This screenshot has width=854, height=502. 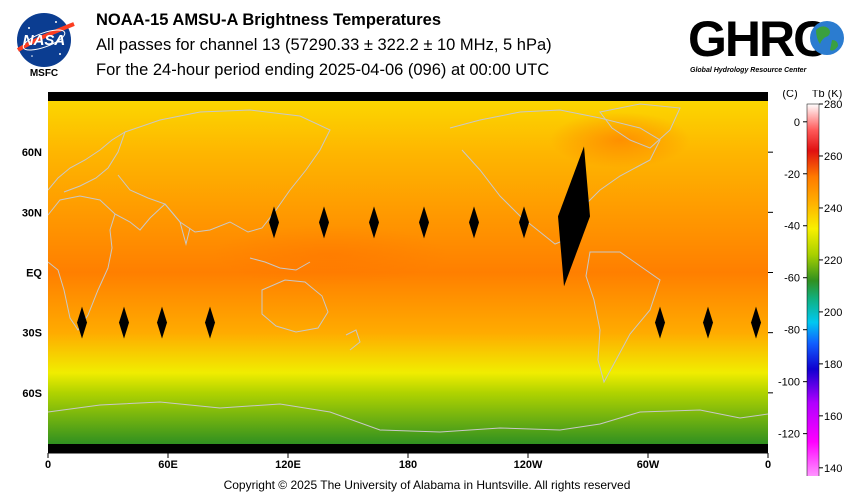 I want to click on colorbar-scale, so click(x=813, y=289).